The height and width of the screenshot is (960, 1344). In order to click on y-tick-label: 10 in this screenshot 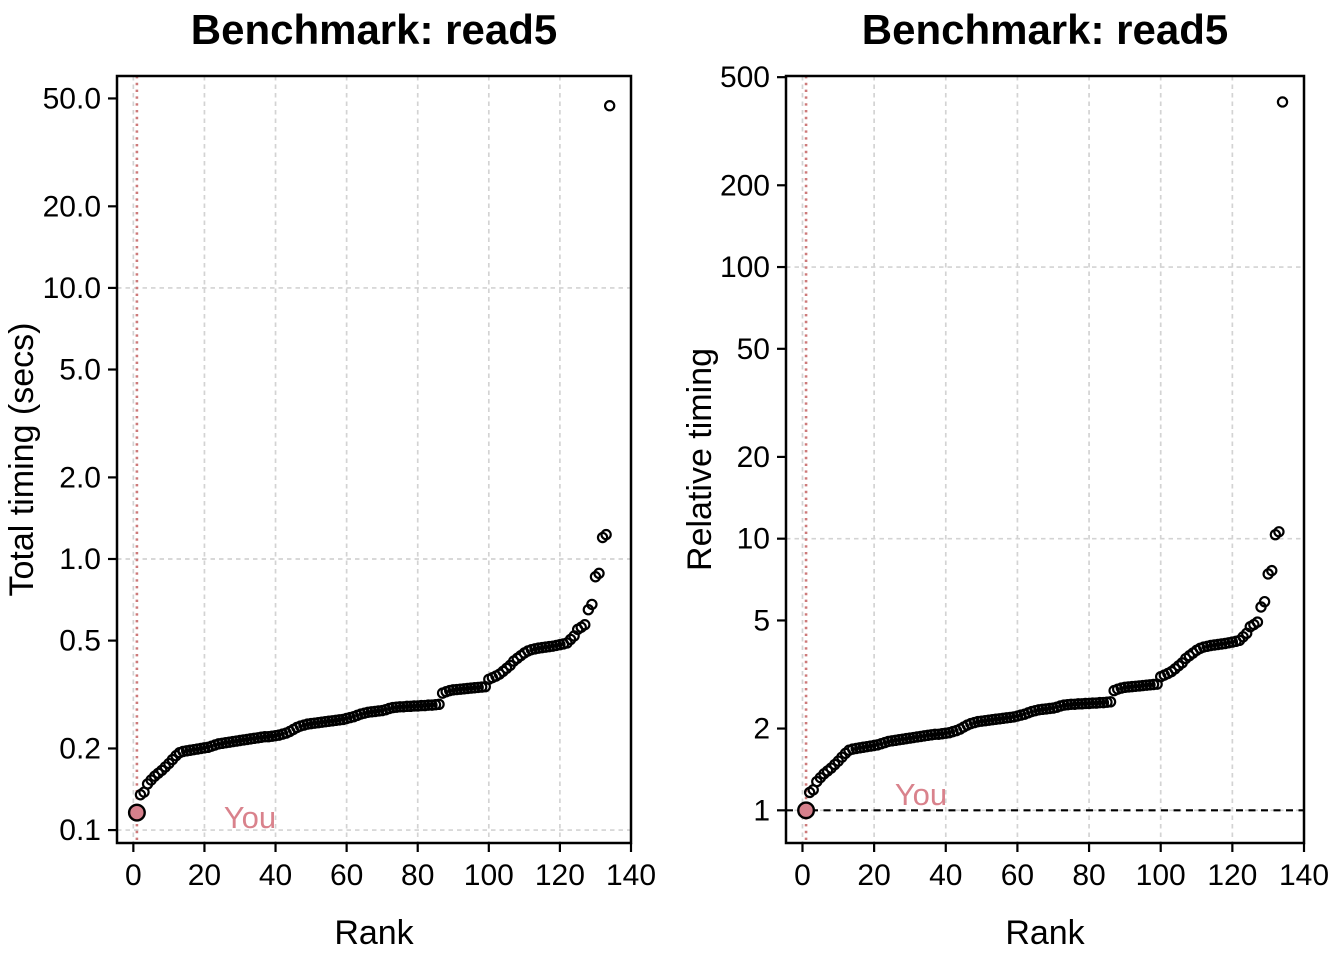, I will do `click(753, 539)`.